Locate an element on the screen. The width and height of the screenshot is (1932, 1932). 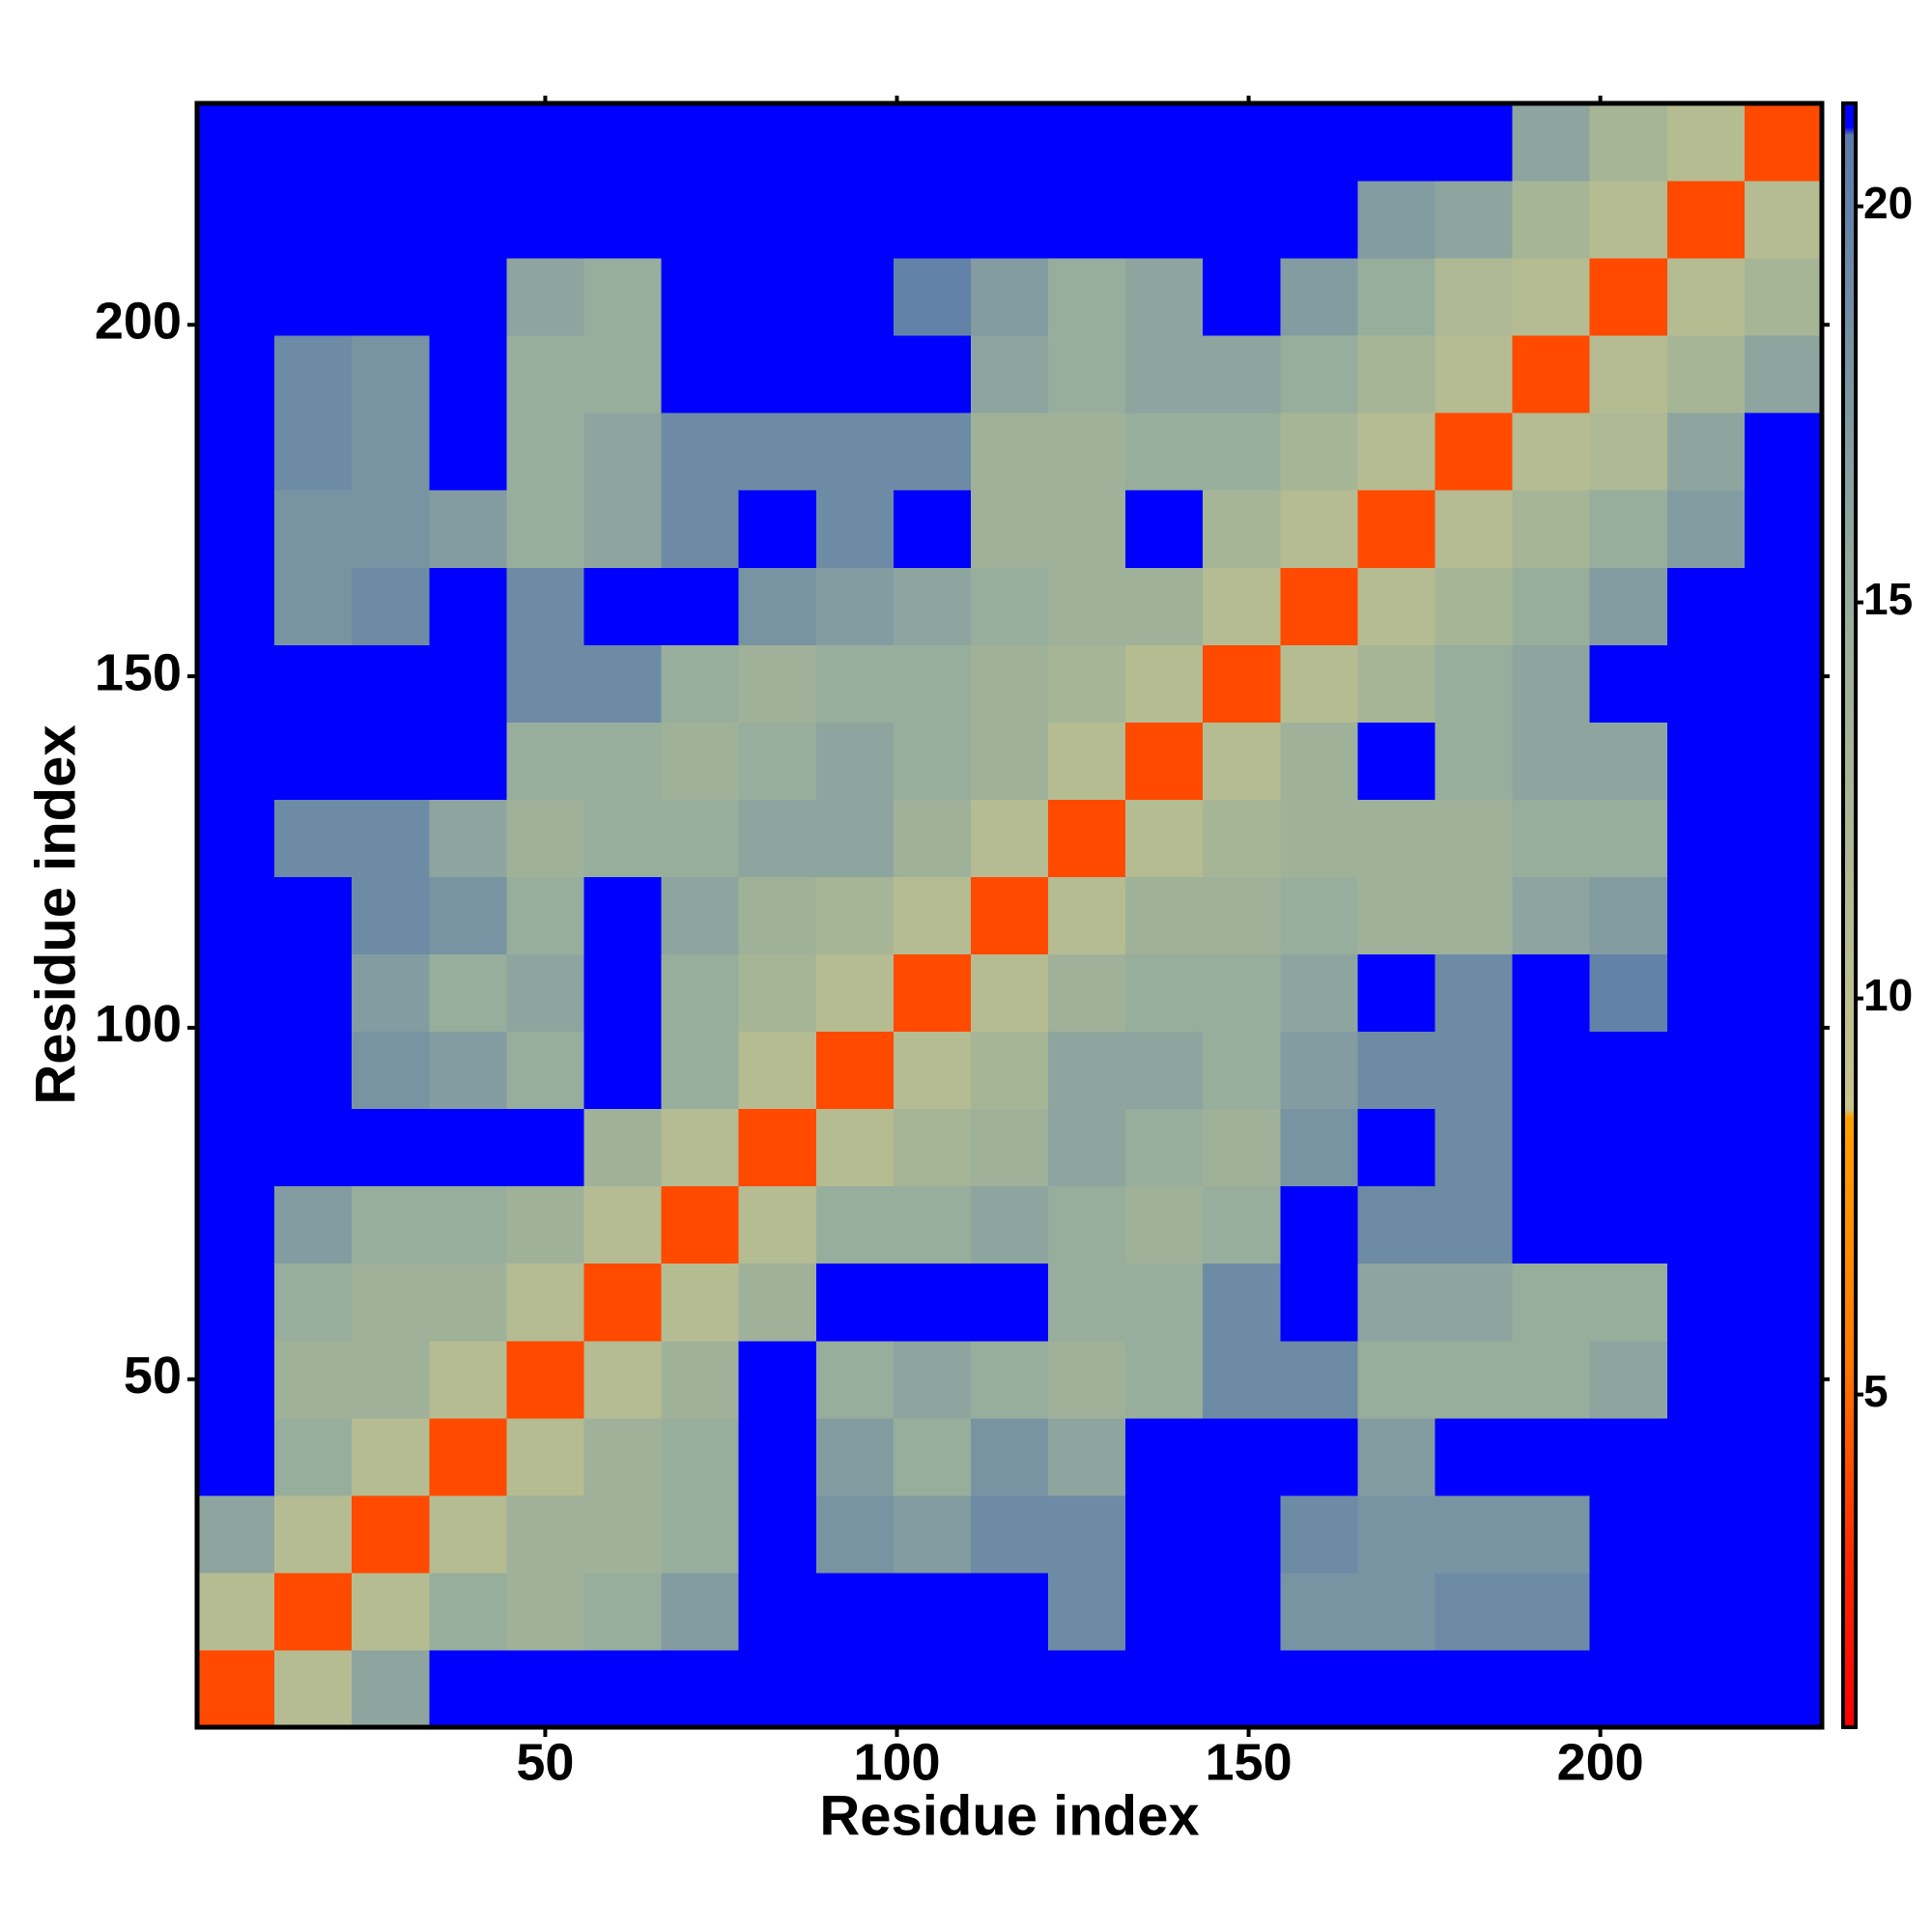
x-tick-label: 150 is located at coordinates (1249, 1762).